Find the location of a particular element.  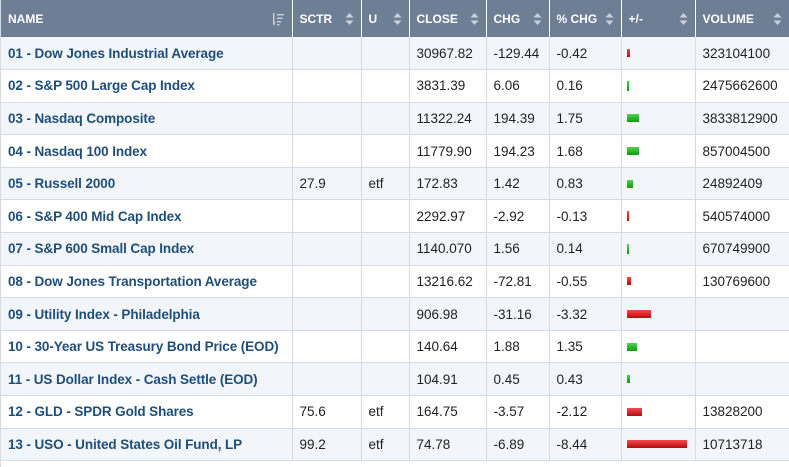

column-header-label: CHG is located at coordinates (507, 18).